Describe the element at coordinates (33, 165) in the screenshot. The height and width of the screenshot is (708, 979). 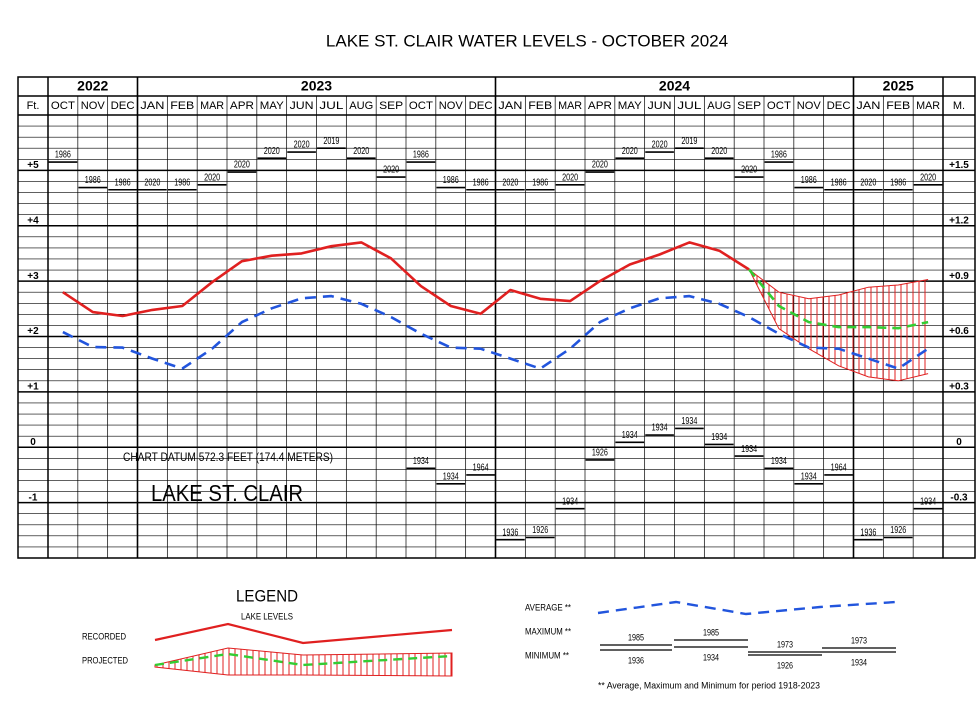
I see `y-tick-label: +5` at that location.